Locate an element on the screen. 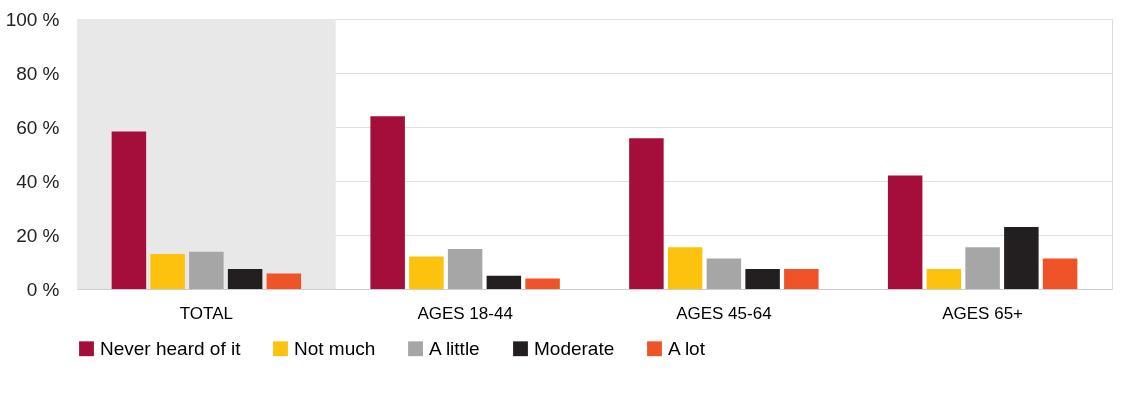 This screenshot has height=407, width=1143. x-tick-label: AGES 65+ is located at coordinates (983, 313).